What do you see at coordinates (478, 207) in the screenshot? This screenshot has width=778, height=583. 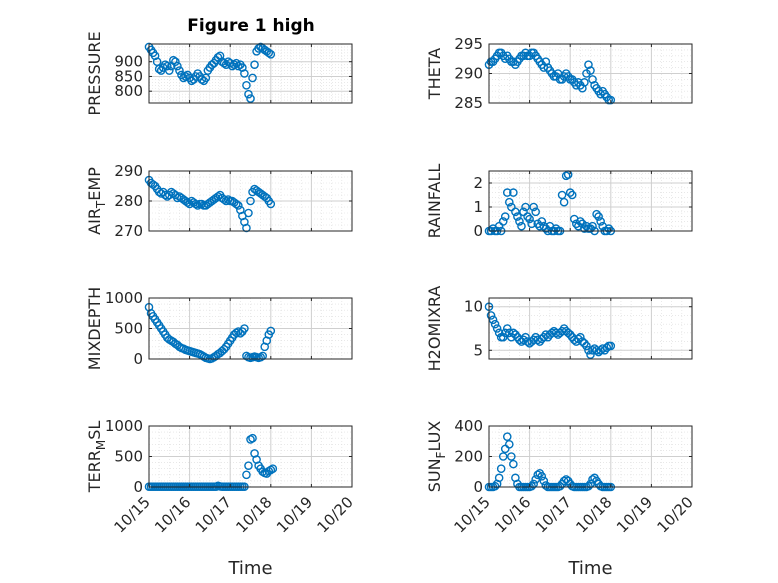 I see `y-tick-label: 1` at bounding box center [478, 207].